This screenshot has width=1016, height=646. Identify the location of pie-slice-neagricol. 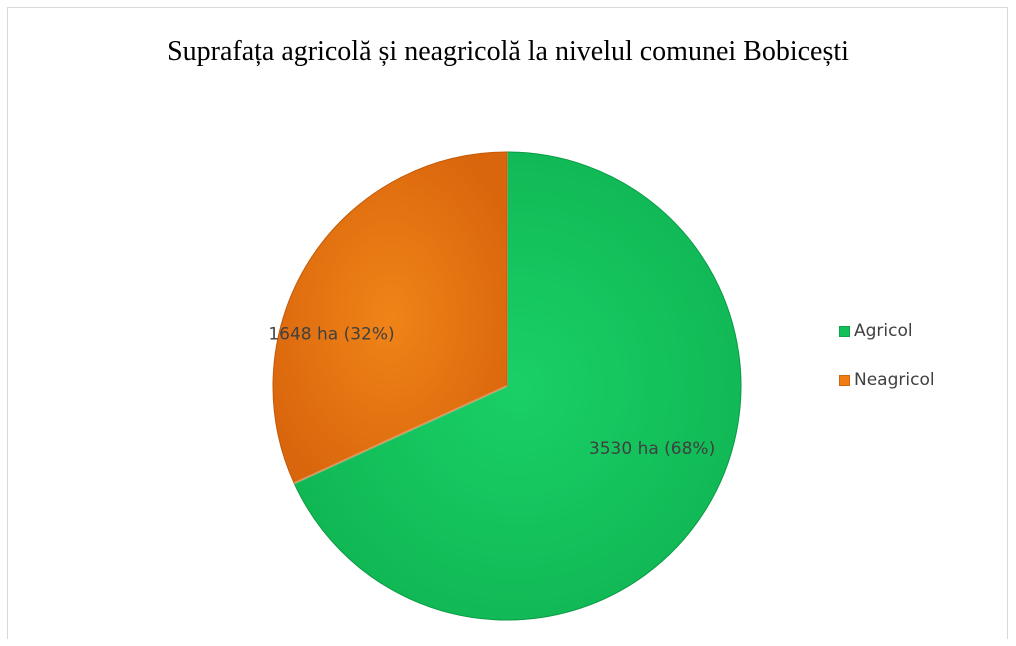
(390, 317).